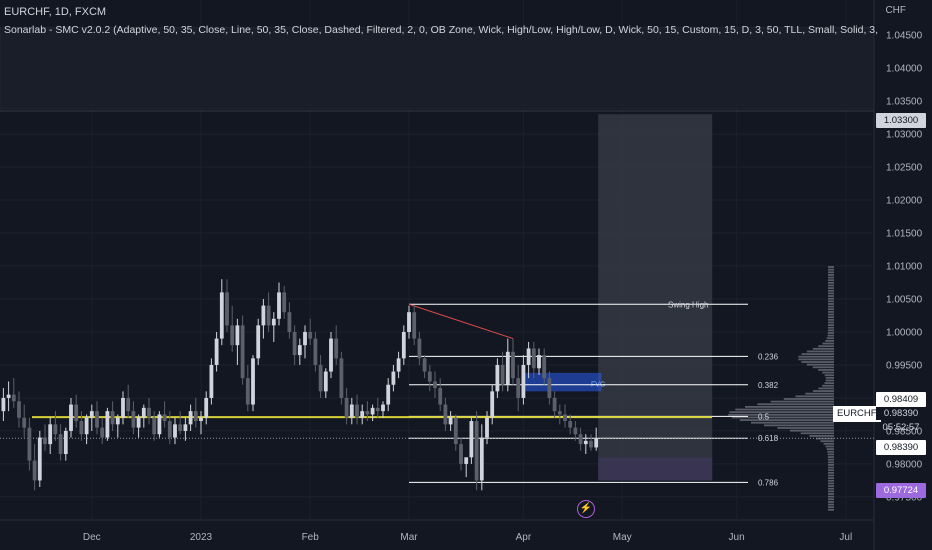  I want to click on fib-level-label: 0.382, so click(768, 385).